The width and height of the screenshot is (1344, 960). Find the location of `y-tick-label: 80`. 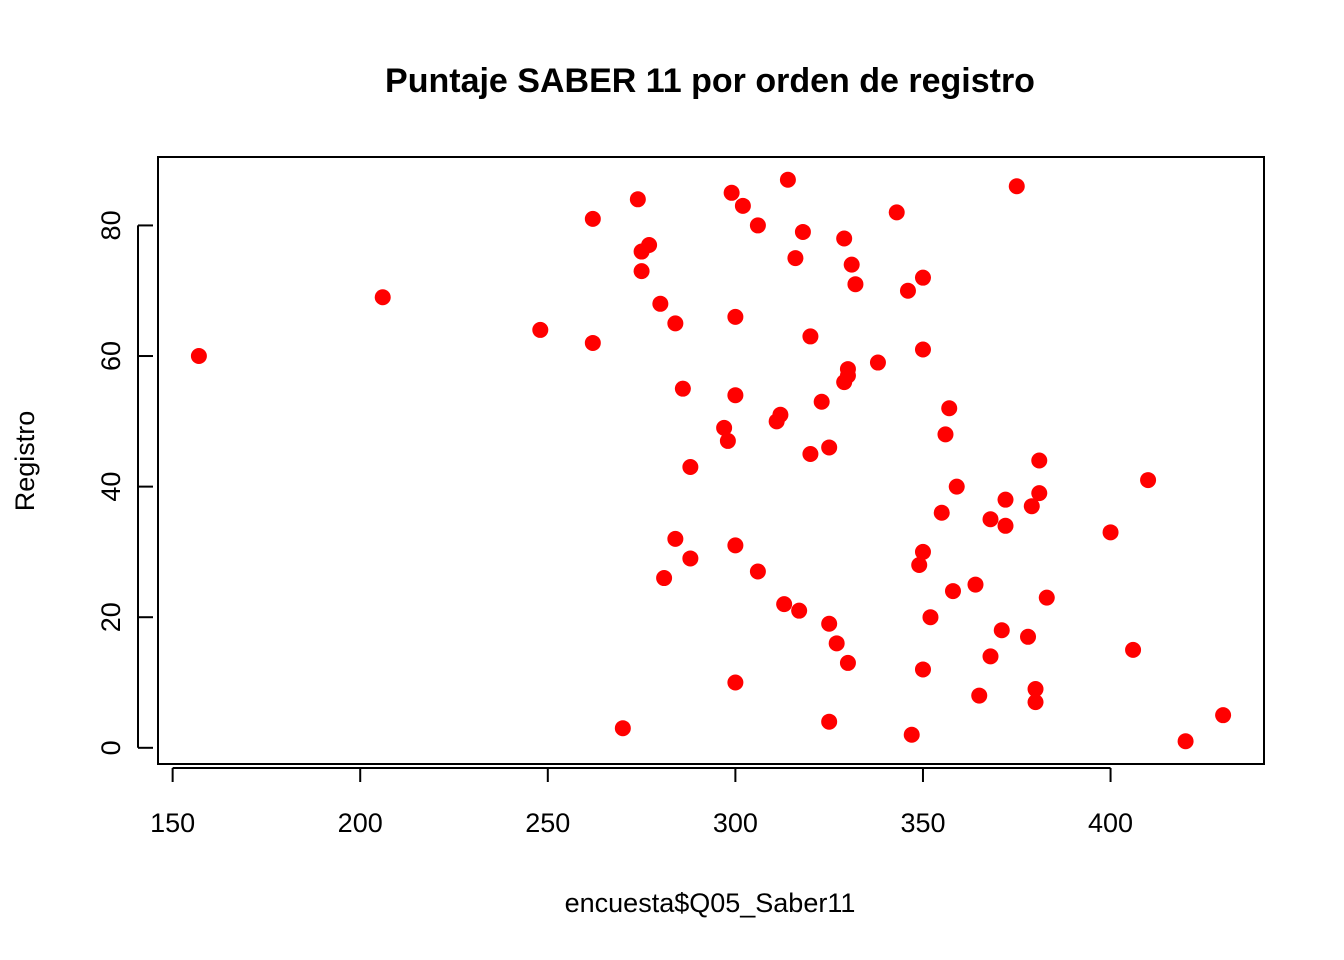

y-tick-label: 80 is located at coordinates (111, 225).